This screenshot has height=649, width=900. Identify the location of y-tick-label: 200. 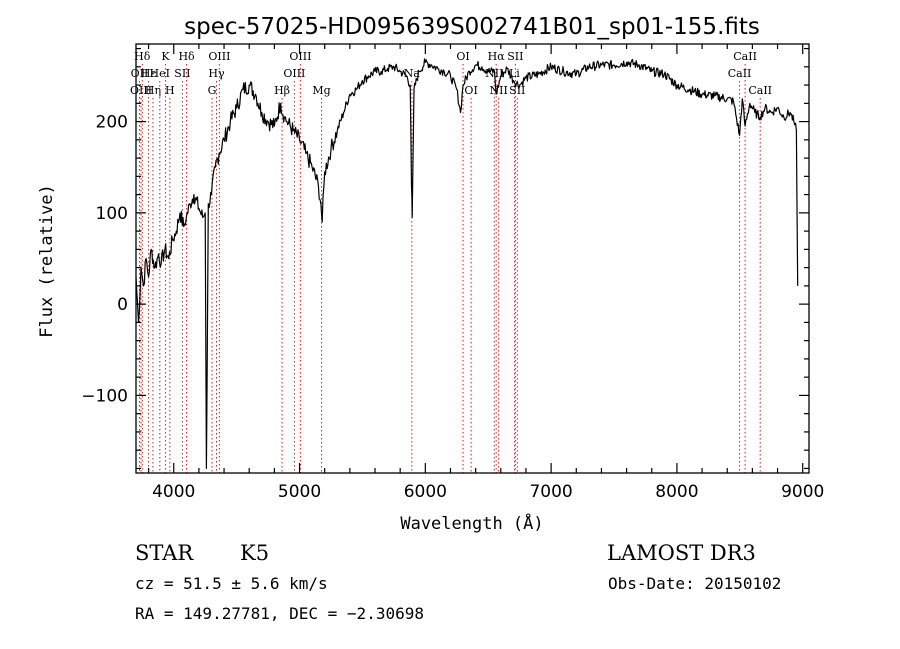
(112, 123).